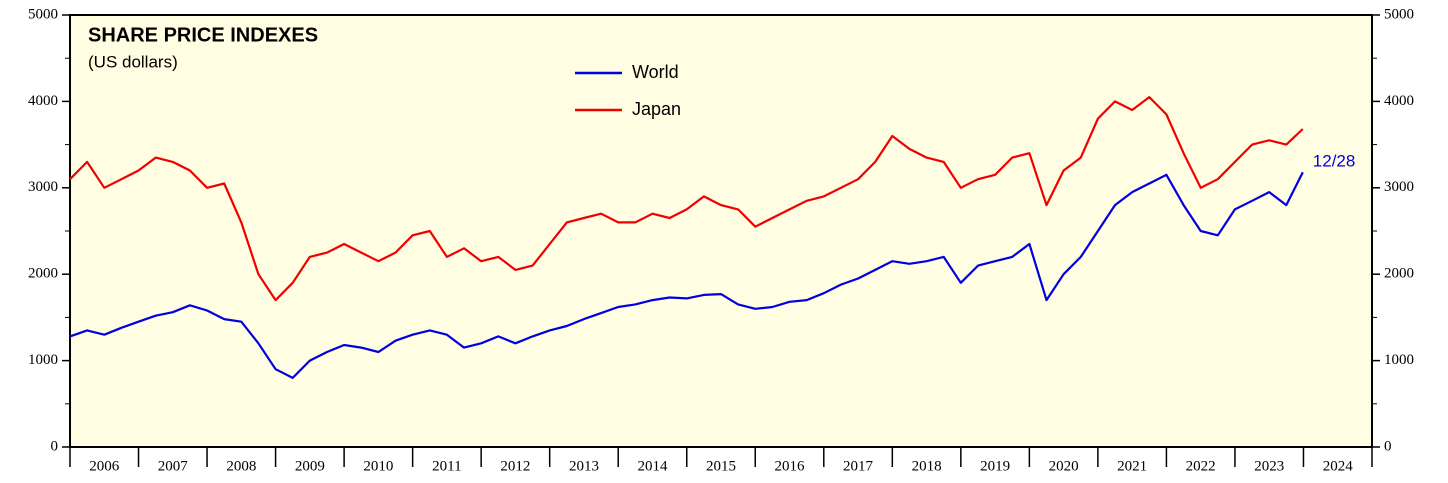 The width and height of the screenshot is (1448, 483). What do you see at coordinates (43, 360) in the screenshot?
I see `y-tick-label: 1000` at bounding box center [43, 360].